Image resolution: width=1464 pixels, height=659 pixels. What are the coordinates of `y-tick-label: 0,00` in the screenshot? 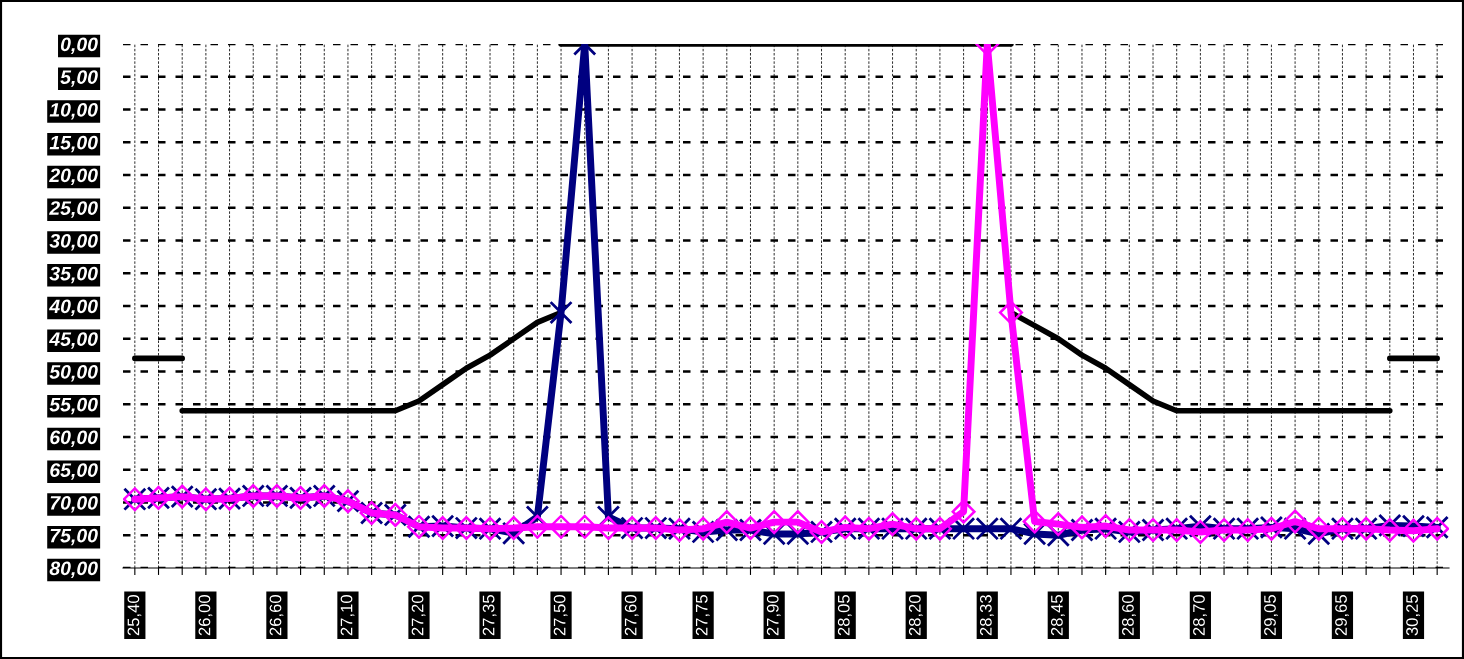 It's located at (79, 46).